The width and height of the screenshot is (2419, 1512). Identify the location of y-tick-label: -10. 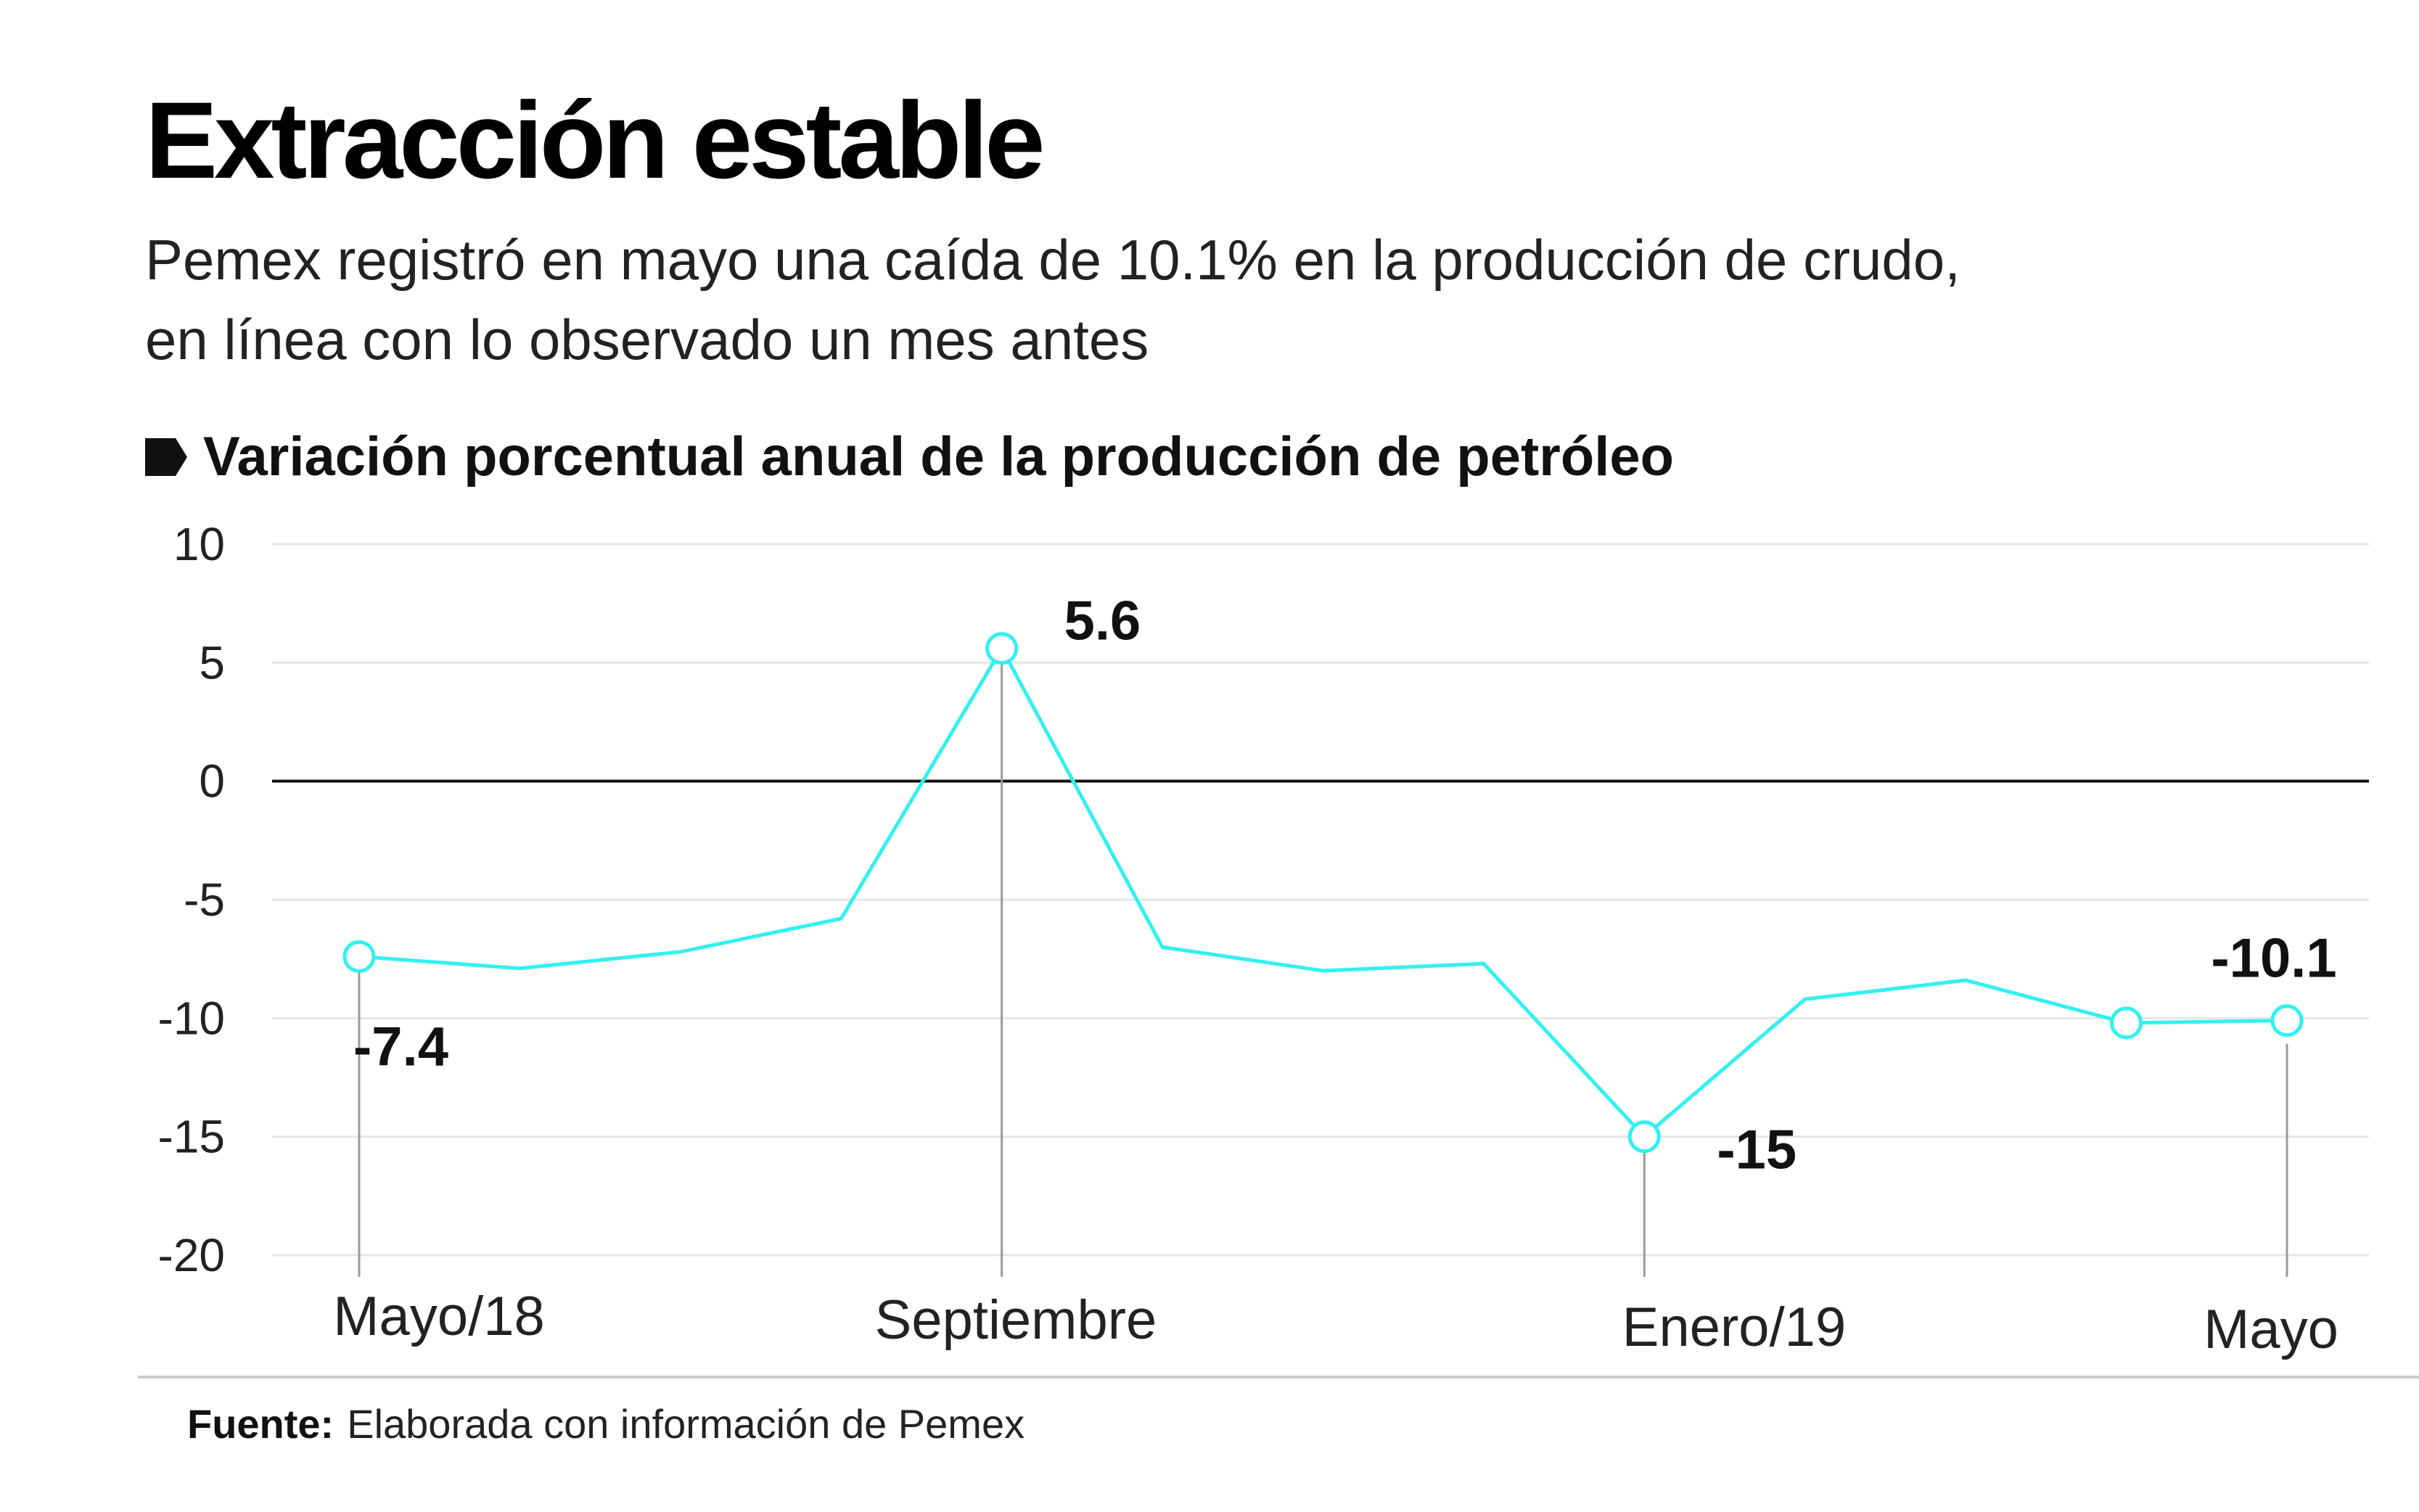
(192, 1018).